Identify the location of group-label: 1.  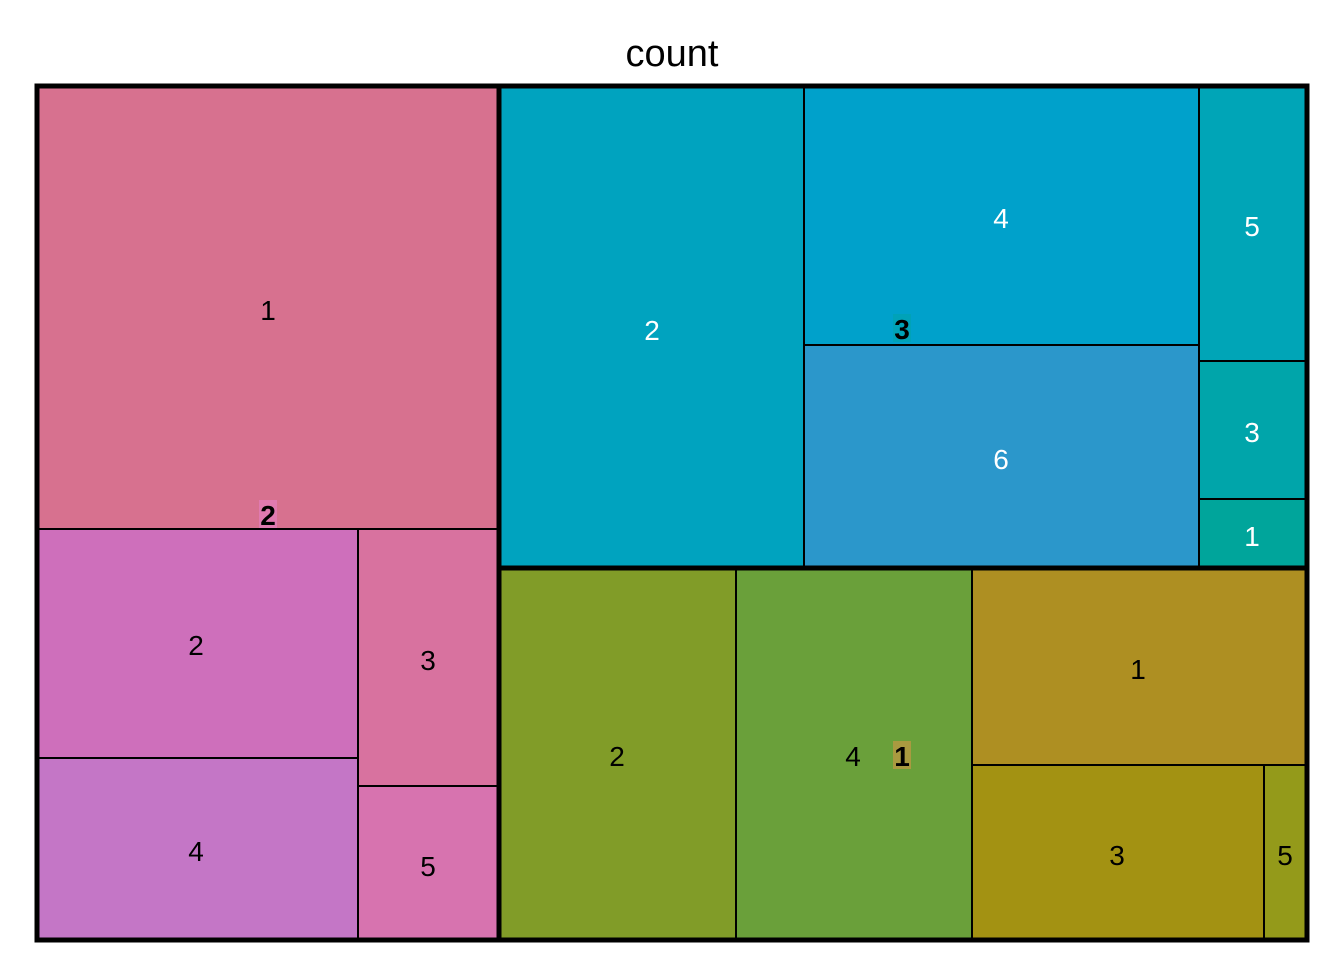
(902, 756).